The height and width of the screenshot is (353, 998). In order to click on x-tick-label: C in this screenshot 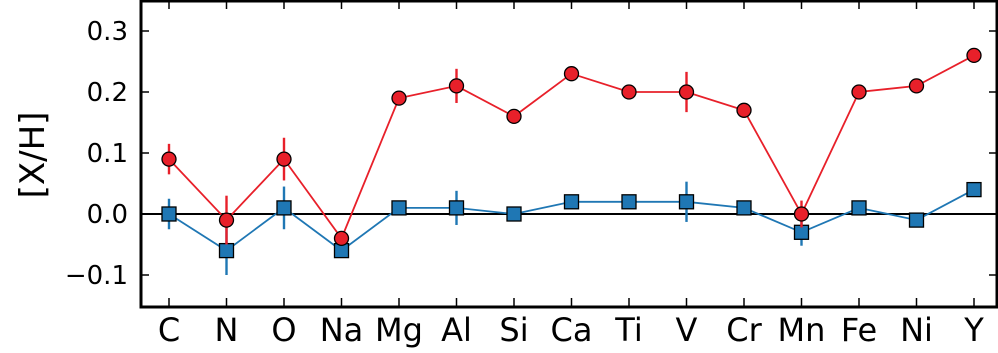, I will do `click(169, 330)`.